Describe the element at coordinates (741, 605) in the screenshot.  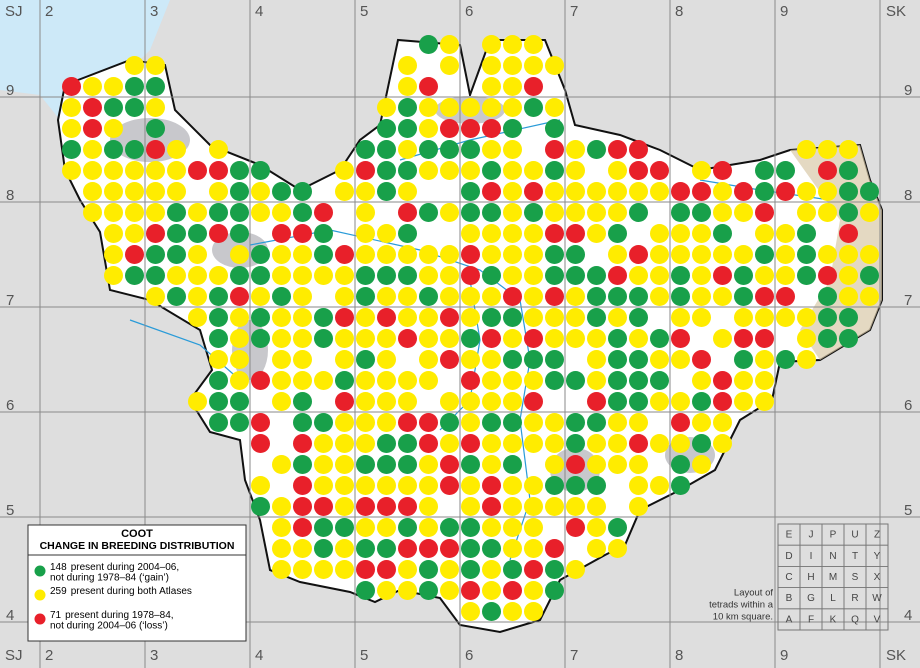
I see `tetrad-caption: tetrads within a` at that location.